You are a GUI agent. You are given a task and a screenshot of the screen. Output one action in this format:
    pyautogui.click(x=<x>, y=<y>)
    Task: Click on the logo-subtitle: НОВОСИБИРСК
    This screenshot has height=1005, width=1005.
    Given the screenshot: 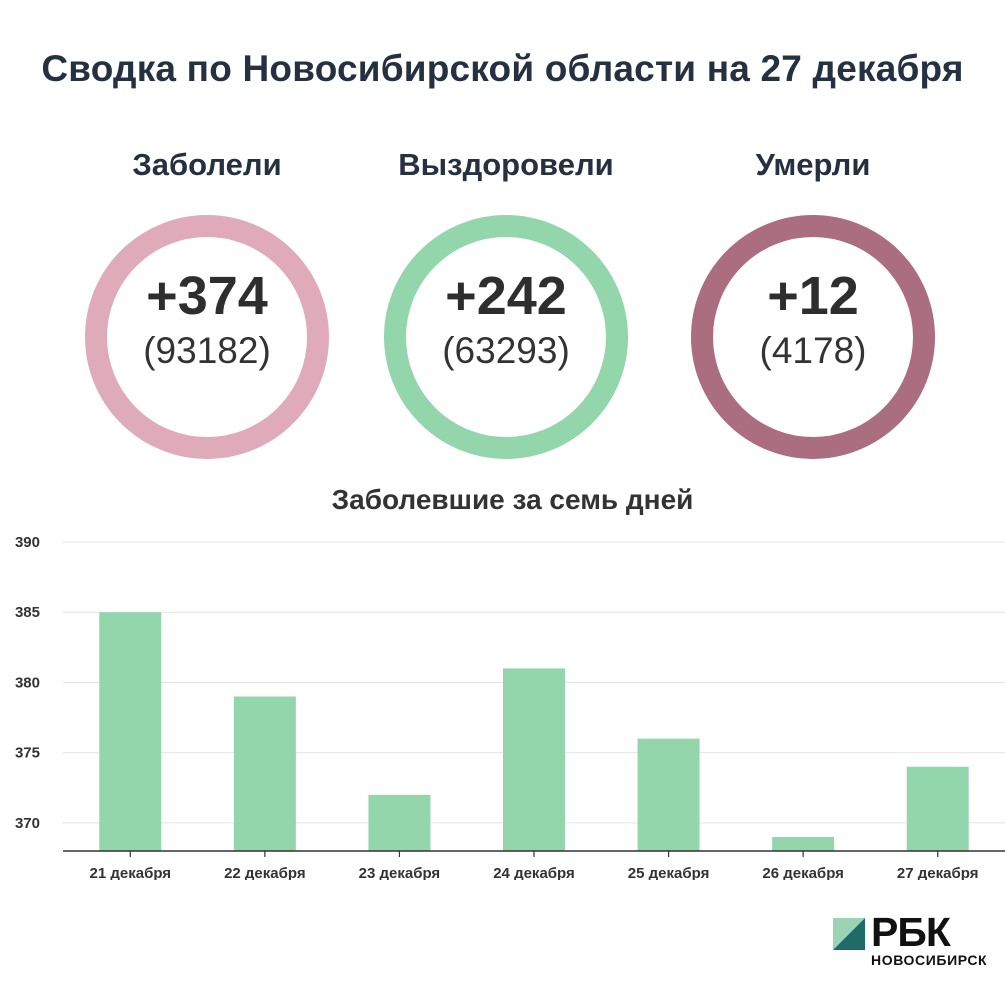 What is the action you would take?
    pyautogui.click(x=929, y=960)
    